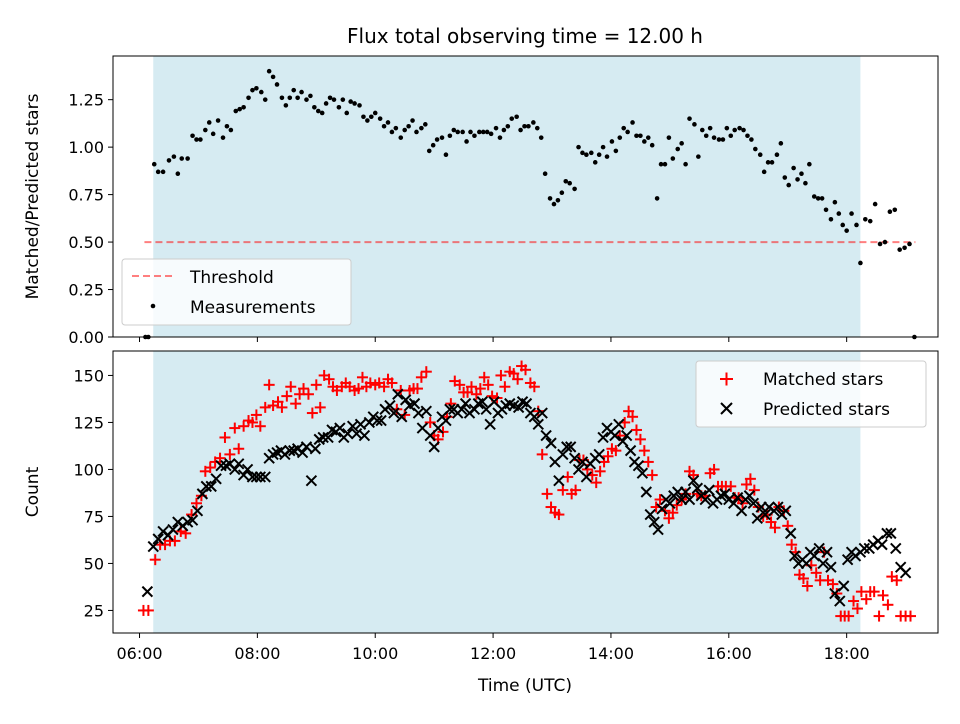 The image size is (960, 724). Describe the element at coordinates (33, 196) in the screenshot. I see `ratio-y-axis-label: Matched/Predicted stars` at that location.